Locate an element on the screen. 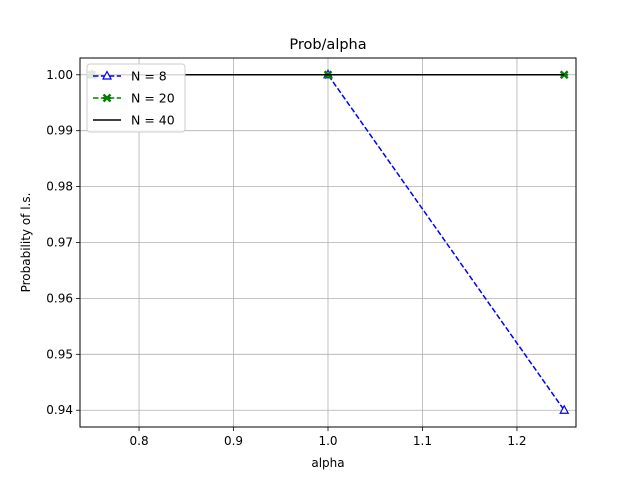 Image resolution: width=640 pixels, height=480 pixels. x-tick-label: 0.9 is located at coordinates (233, 441).